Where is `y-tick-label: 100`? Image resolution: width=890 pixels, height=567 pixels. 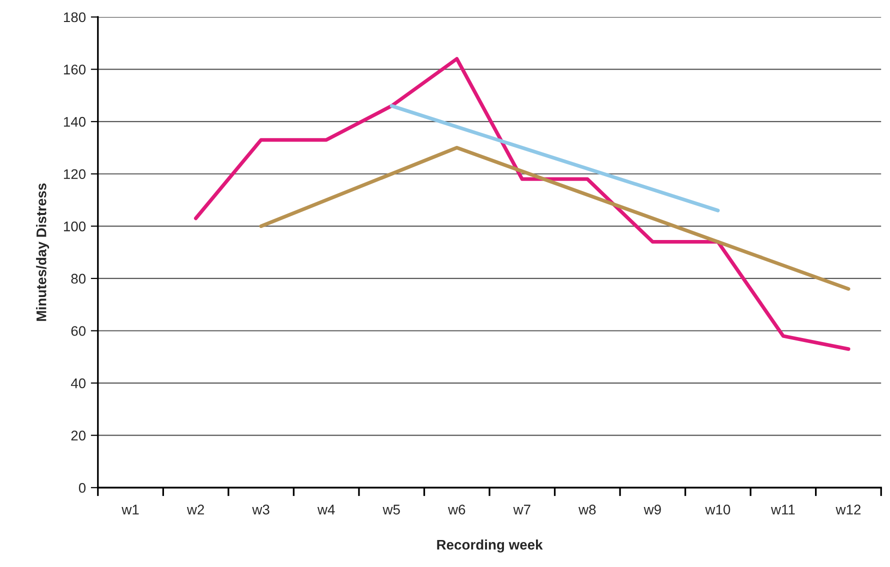
y-tick-label: 100 is located at coordinates (75, 227).